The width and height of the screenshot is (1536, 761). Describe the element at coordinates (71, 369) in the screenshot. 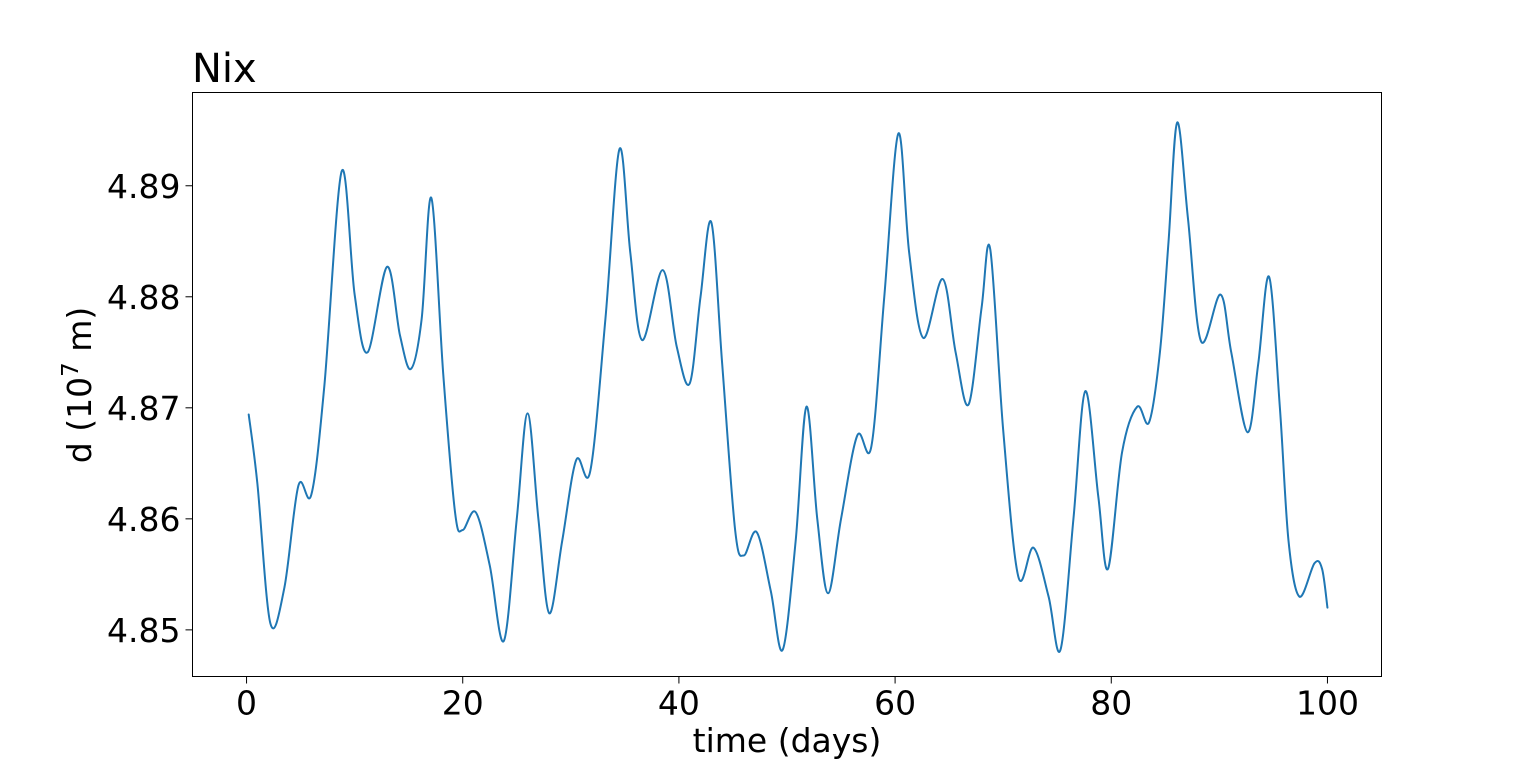

I see `y-axis-label-exponent: 7` at that location.